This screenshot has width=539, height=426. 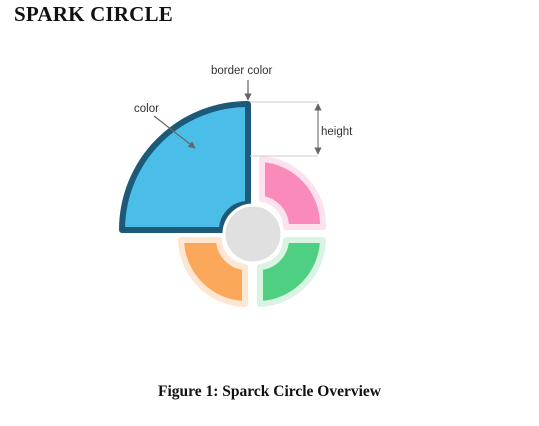 What do you see at coordinates (291, 272) in the screenshot?
I see `segment-green` at bounding box center [291, 272].